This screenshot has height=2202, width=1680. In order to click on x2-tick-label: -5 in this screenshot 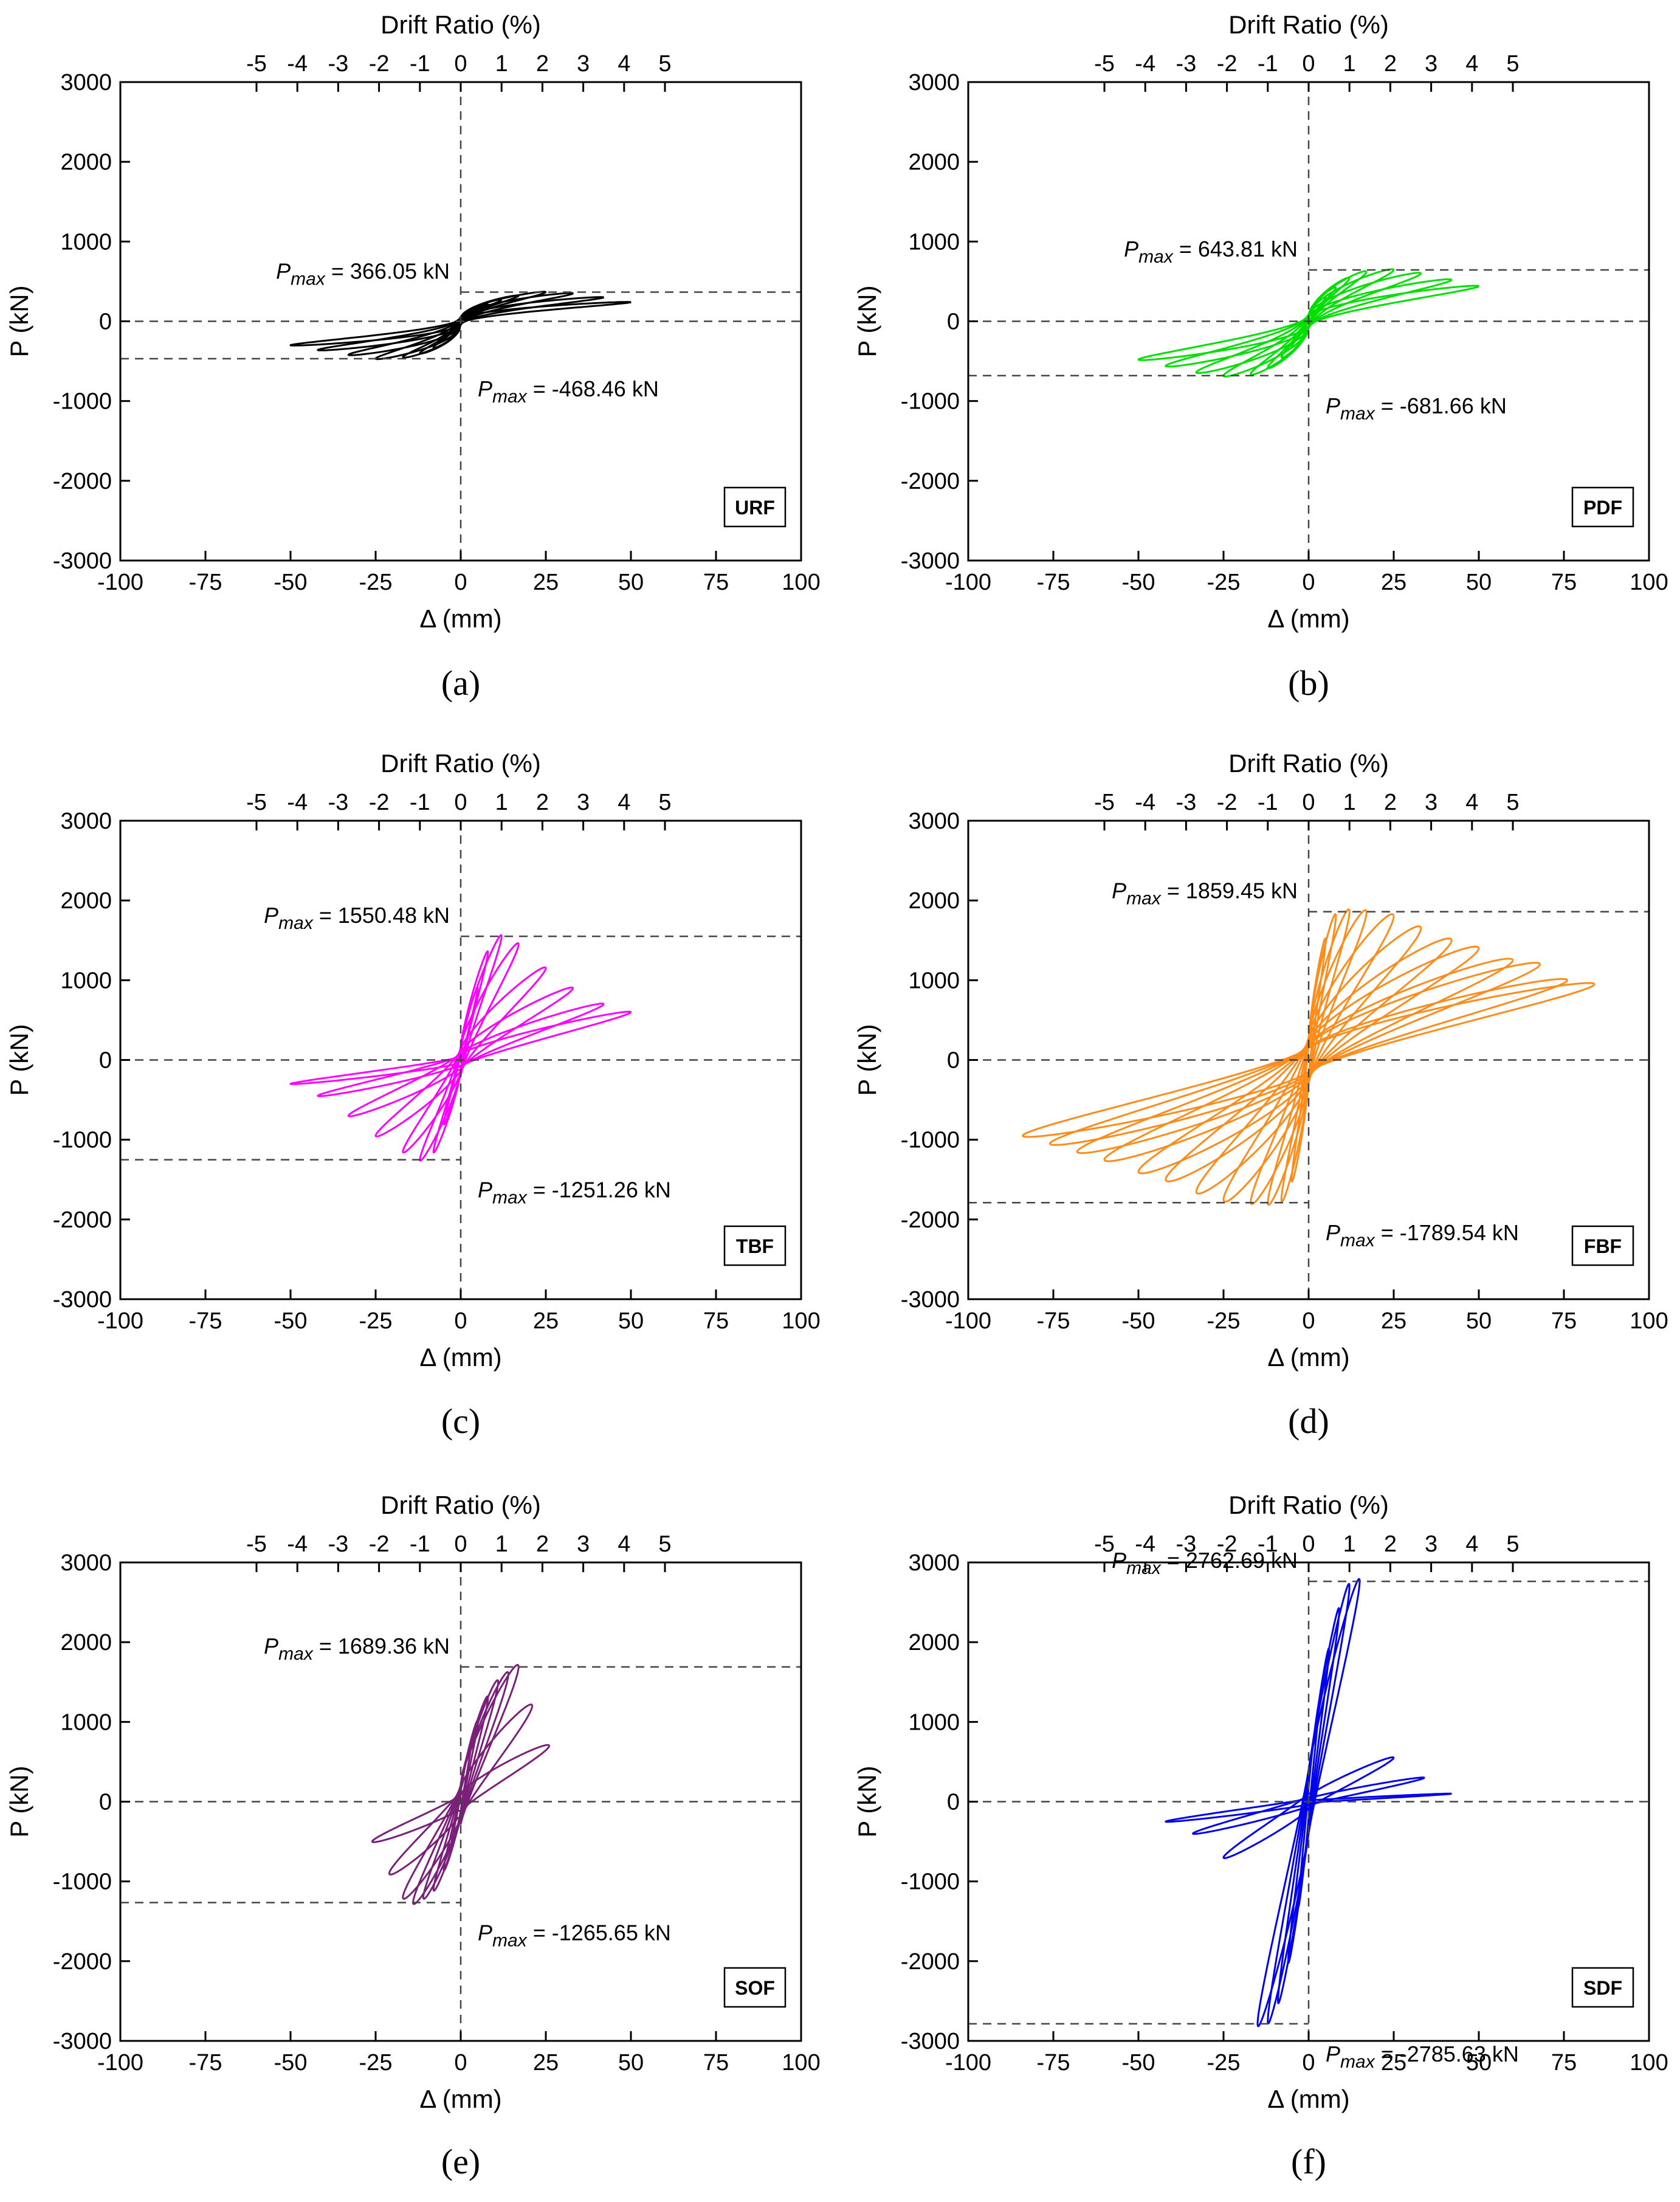, I will do `click(256, 1544)`.